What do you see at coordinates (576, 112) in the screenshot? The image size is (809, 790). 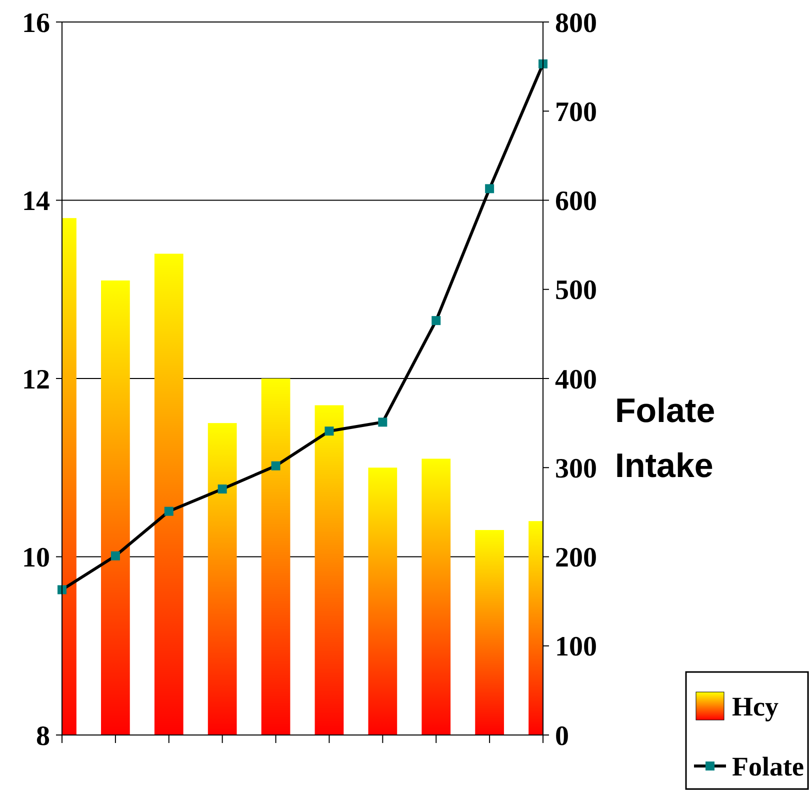 I see `y2-tick-label: 700` at bounding box center [576, 112].